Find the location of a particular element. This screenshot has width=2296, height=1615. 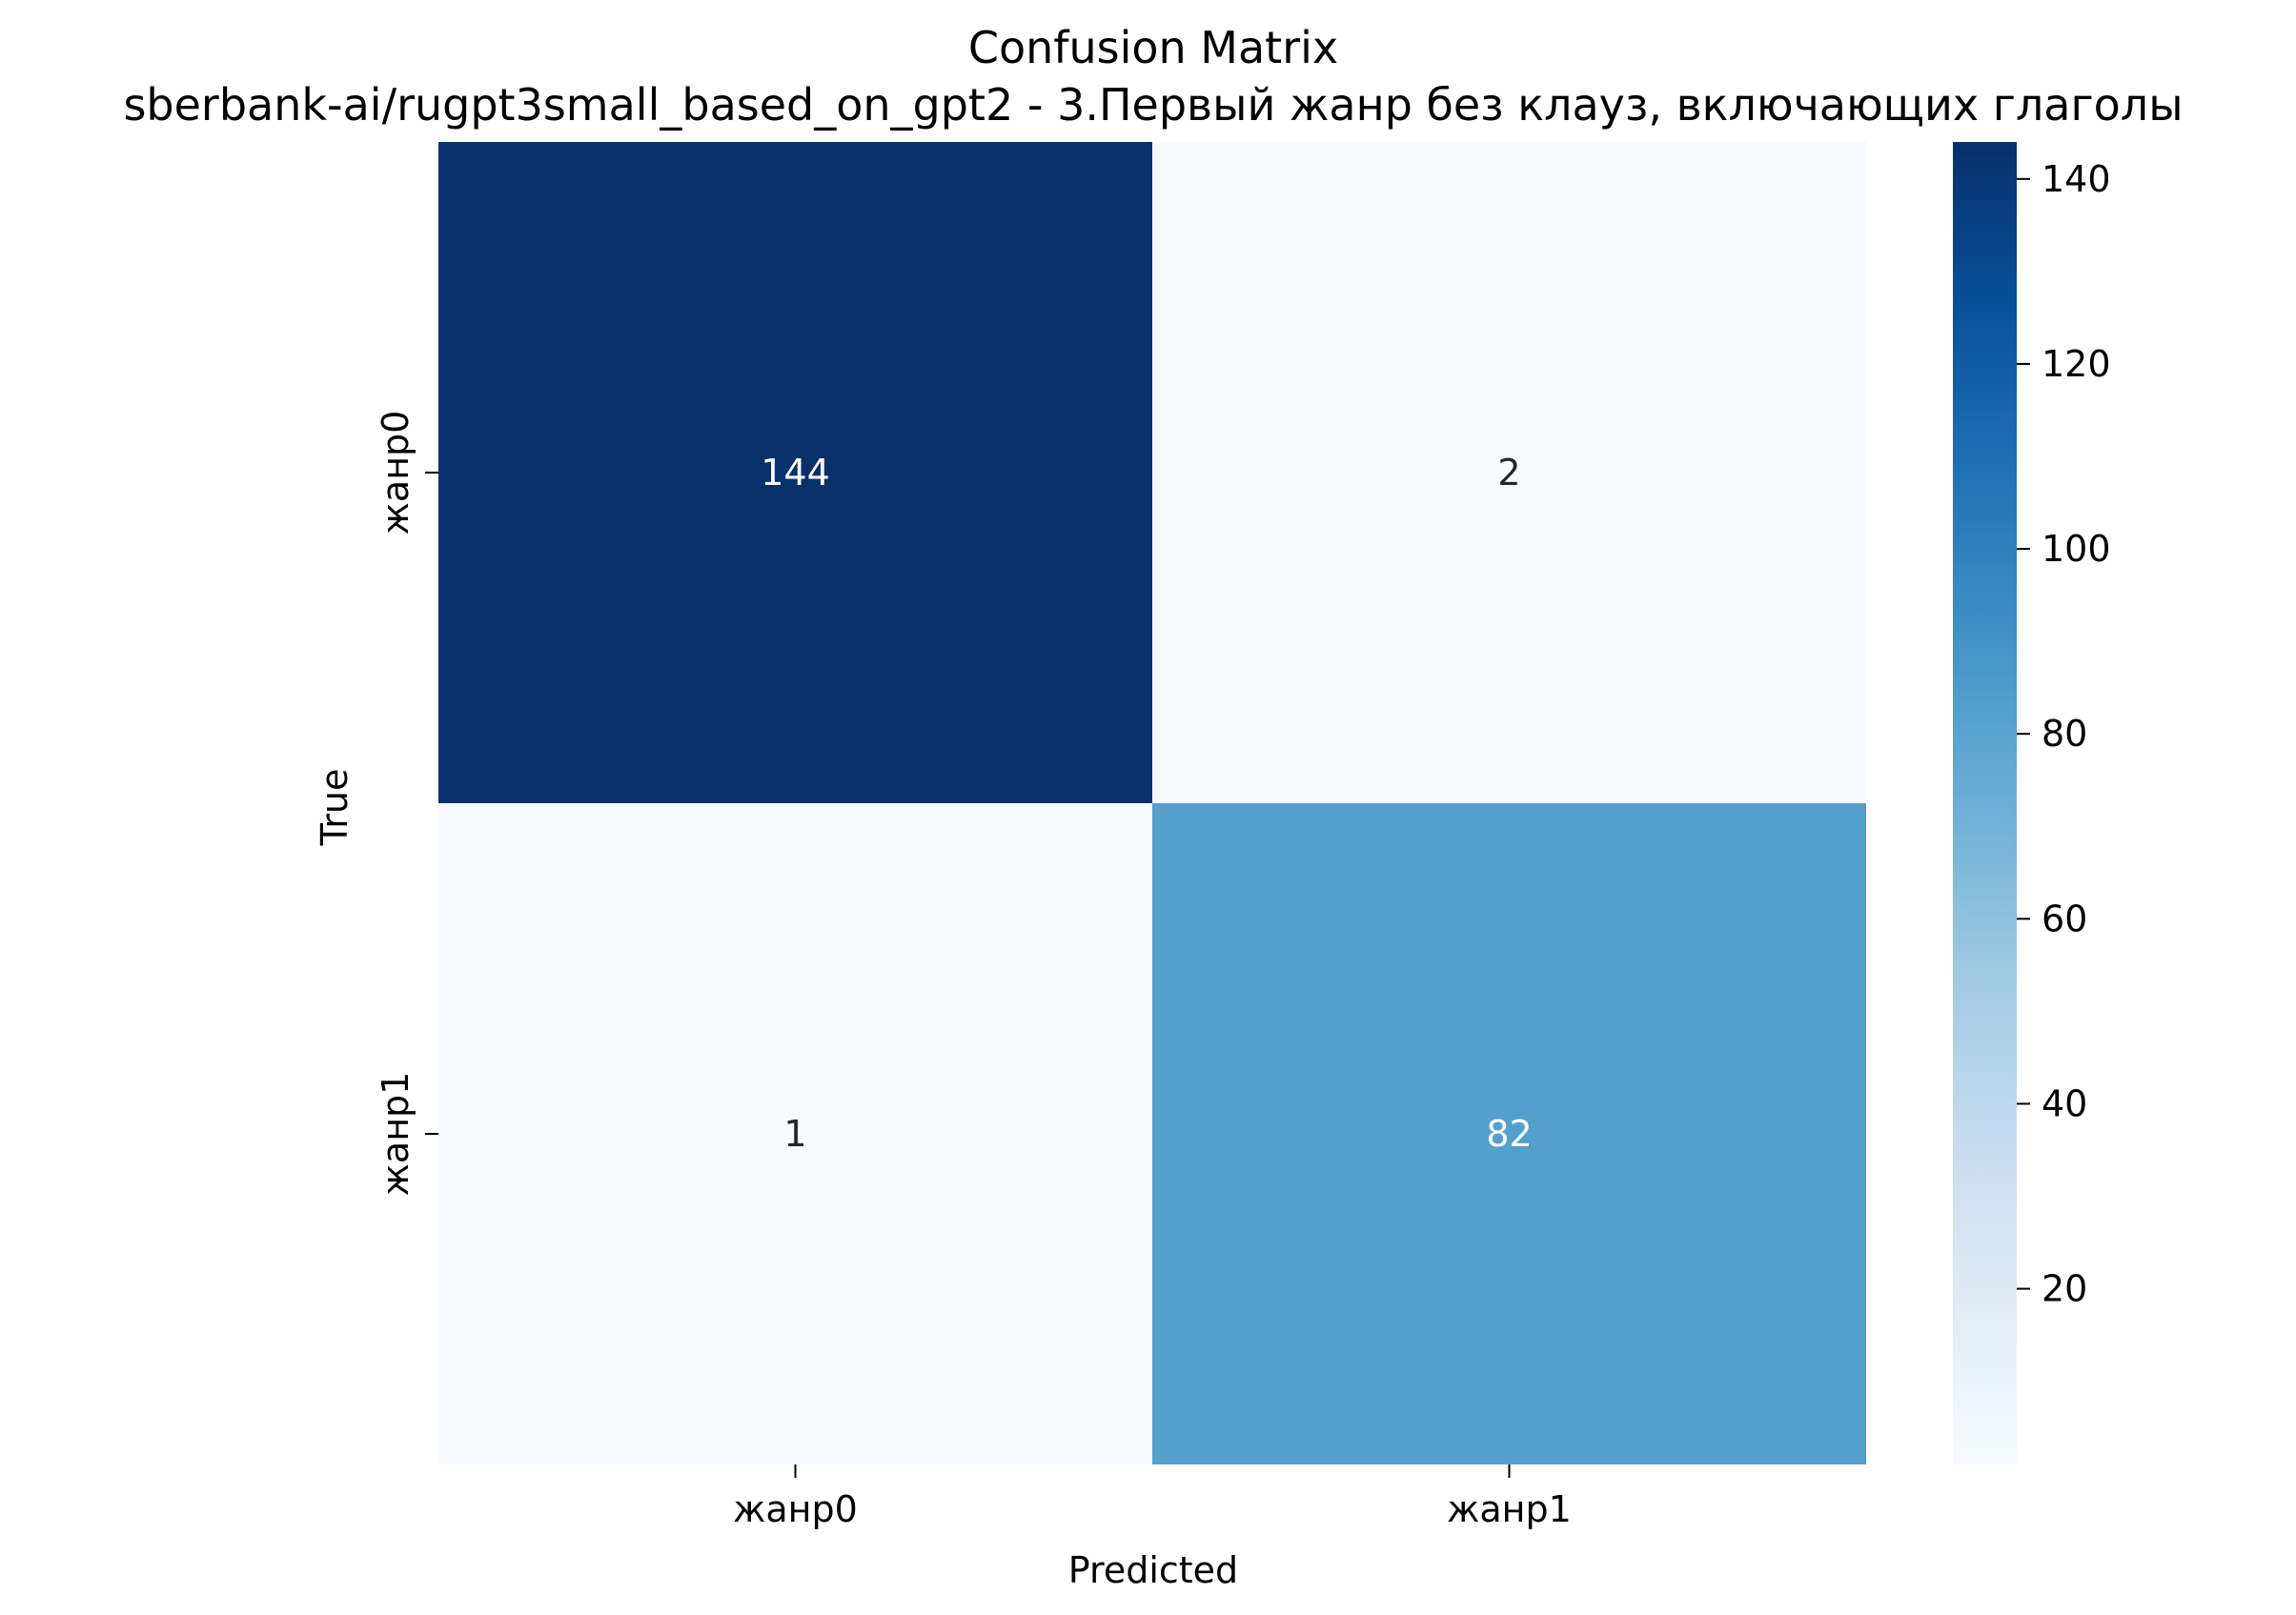

heatmap-cell-labels: 144 2 1 82 is located at coordinates (1146, 803).